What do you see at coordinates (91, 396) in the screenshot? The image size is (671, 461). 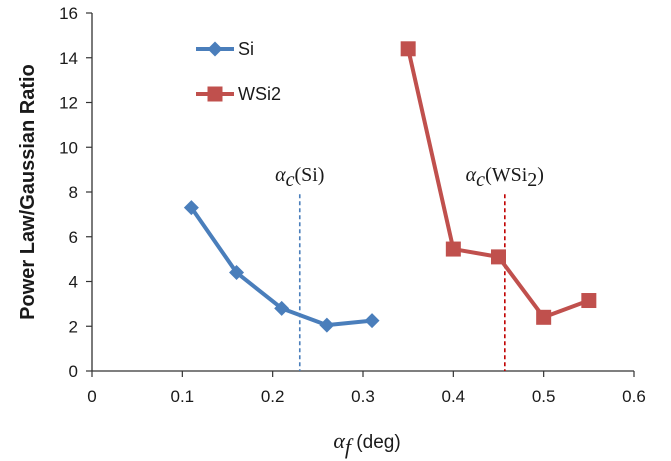 I see `x-tick-label: 0` at bounding box center [91, 396].